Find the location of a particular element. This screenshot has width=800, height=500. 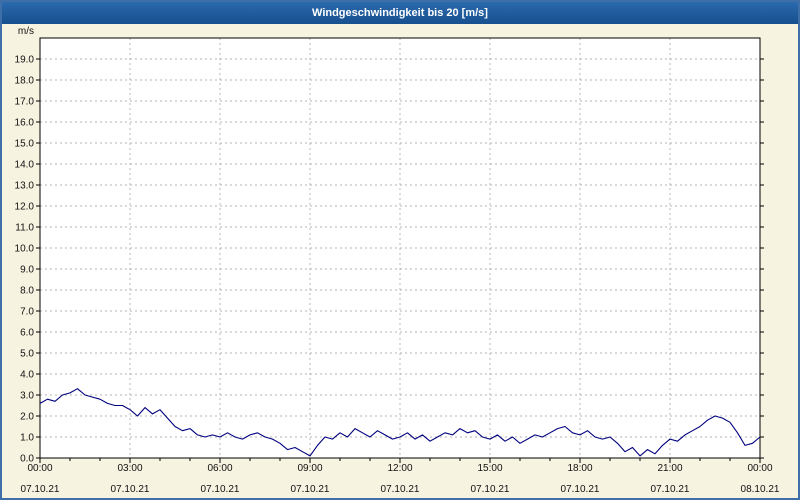

svg-text: 1.0 is located at coordinates (27, 438).